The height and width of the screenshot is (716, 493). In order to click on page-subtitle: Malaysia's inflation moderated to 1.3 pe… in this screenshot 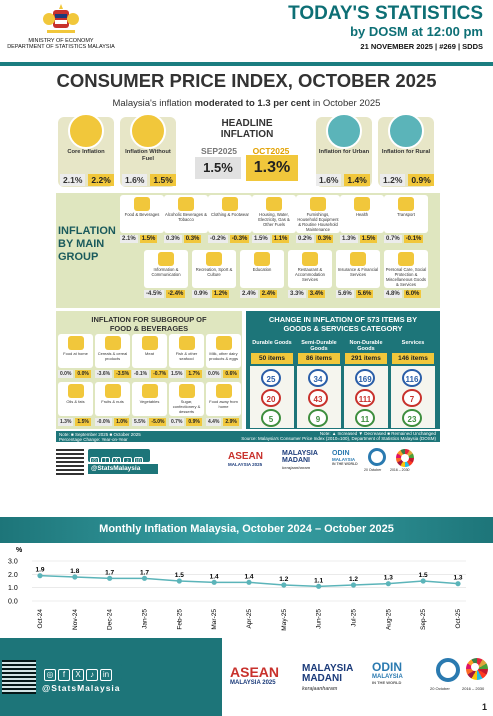, I will do `click(246, 103)`.